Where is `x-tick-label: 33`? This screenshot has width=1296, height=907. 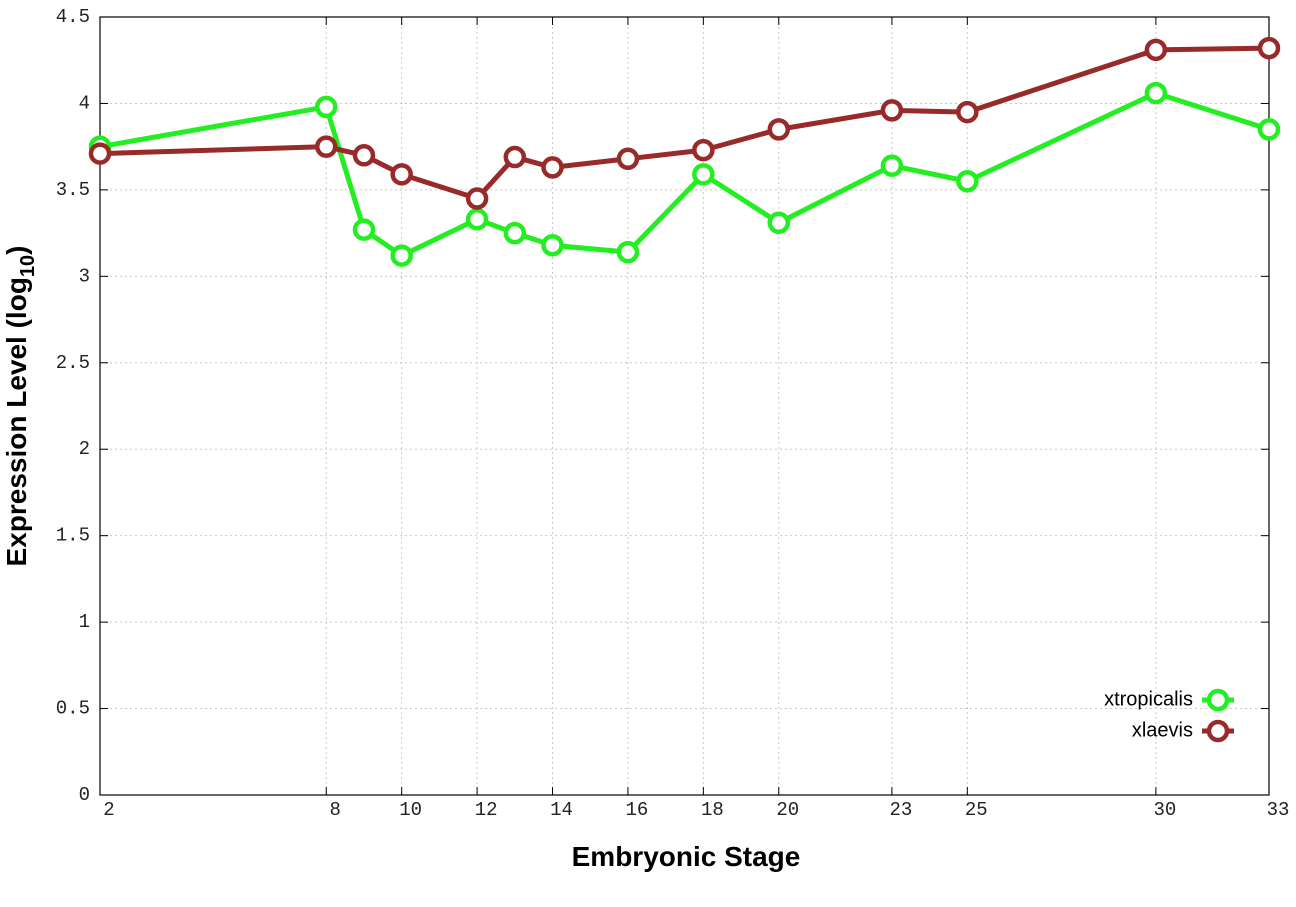
x-tick-label: 33 is located at coordinates (1278, 810).